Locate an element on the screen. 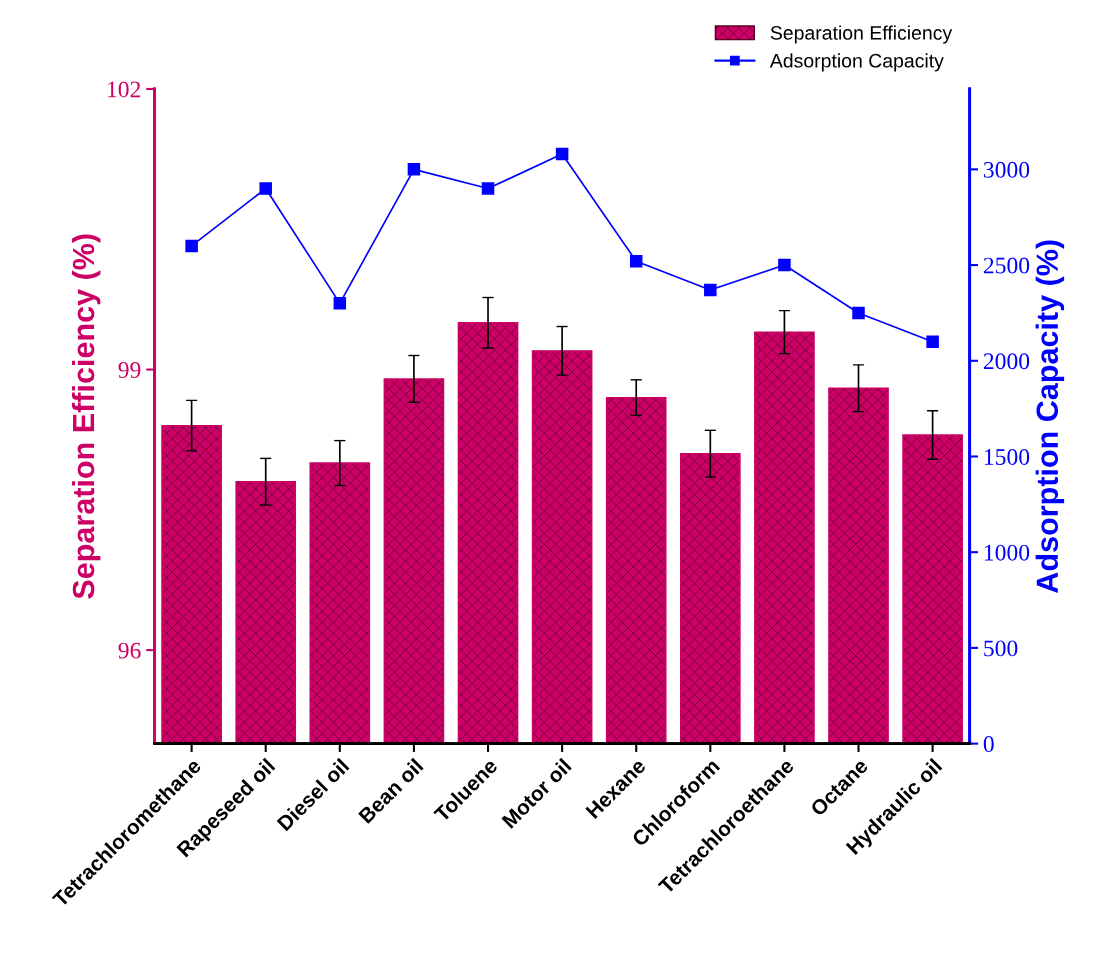 This screenshot has height=967, width=1112. y-axis-title: Separation Efficiency (%) is located at coordinates (86, 416).